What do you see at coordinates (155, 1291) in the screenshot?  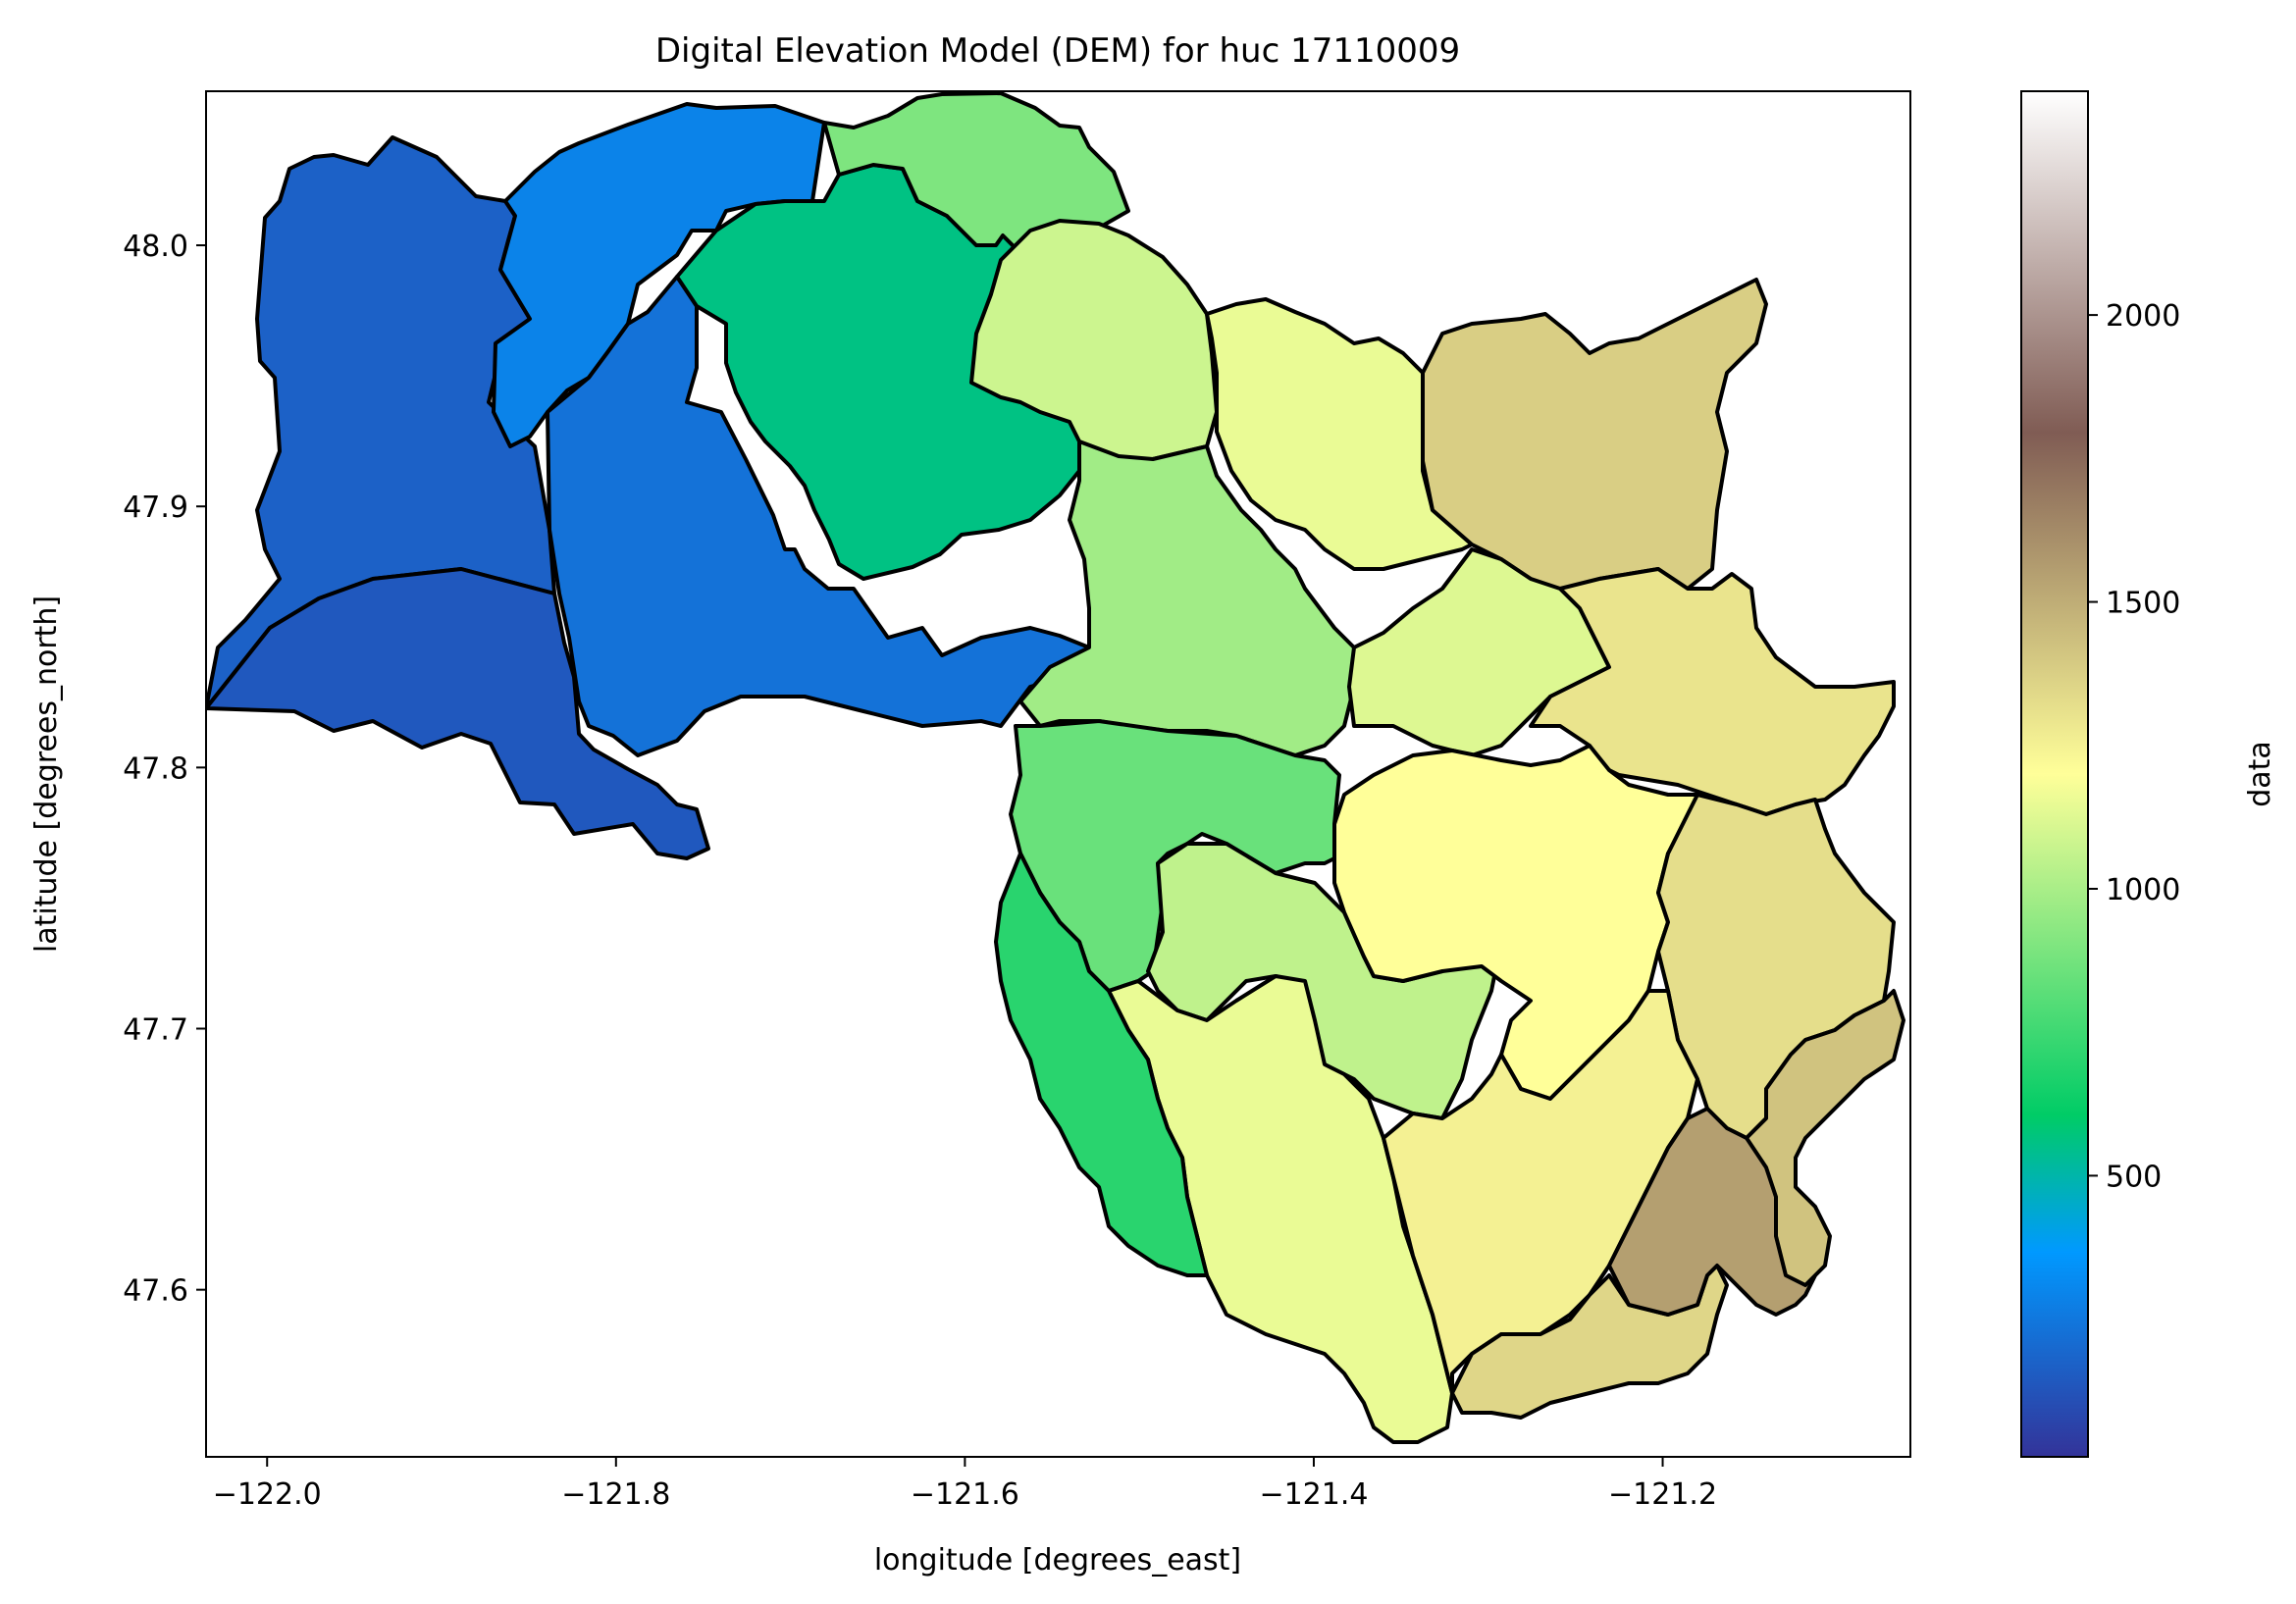 I see `y-tick-label: 47.6` at bounding box center [155, 1291].